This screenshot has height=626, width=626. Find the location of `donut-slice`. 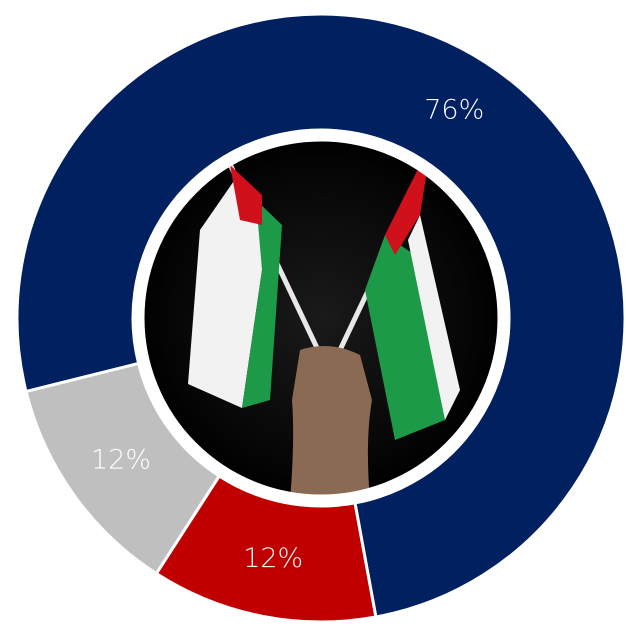

donut-slice is located at coordinates (123, 468).